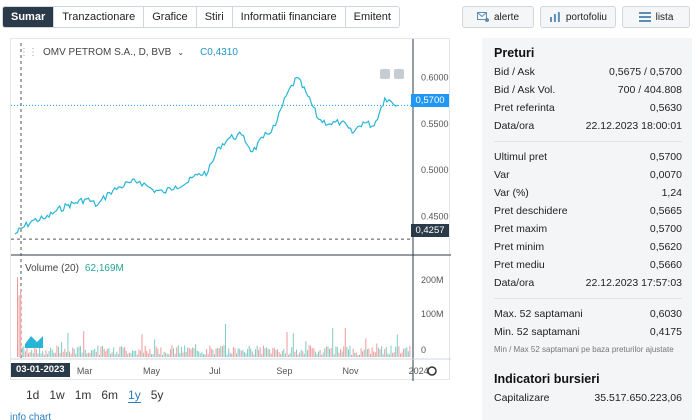 The height and width of the screenshot is (420, 700). What do you see at coordinates (99, 17) in the screenshot?
I see `tab-tranzactionare: Tranzactionare` at bounding box center [99, 17].